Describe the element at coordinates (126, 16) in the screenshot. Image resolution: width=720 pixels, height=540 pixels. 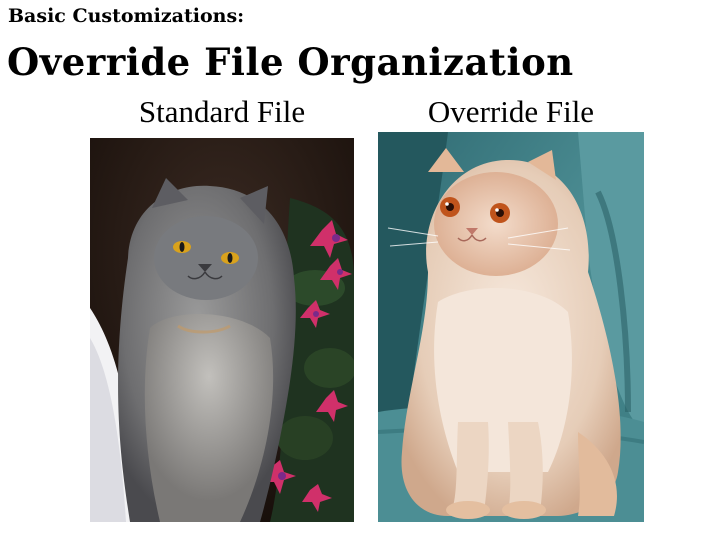
I see `slide-kicker: Basic Customizations:` at that location.